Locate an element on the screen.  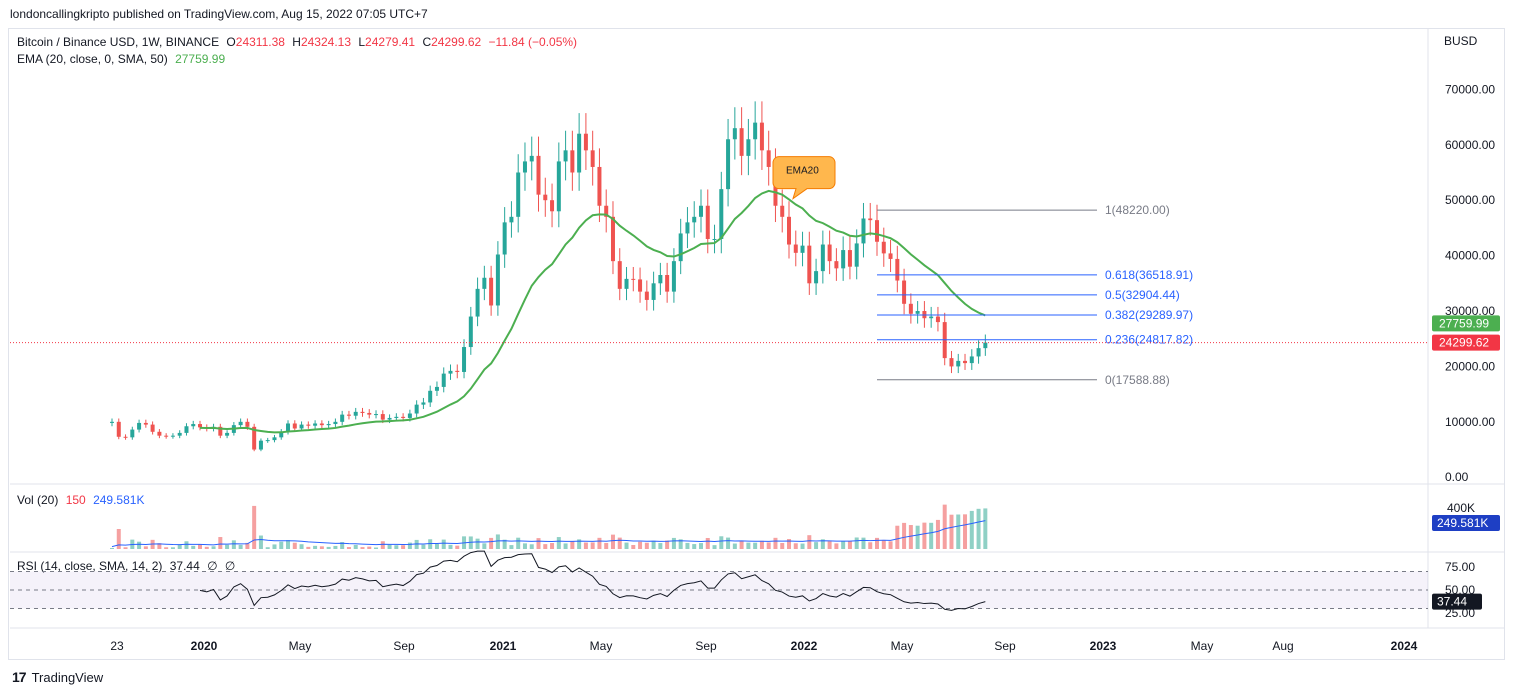
footer: 17 TradingView is located at coordinates (57, 677).